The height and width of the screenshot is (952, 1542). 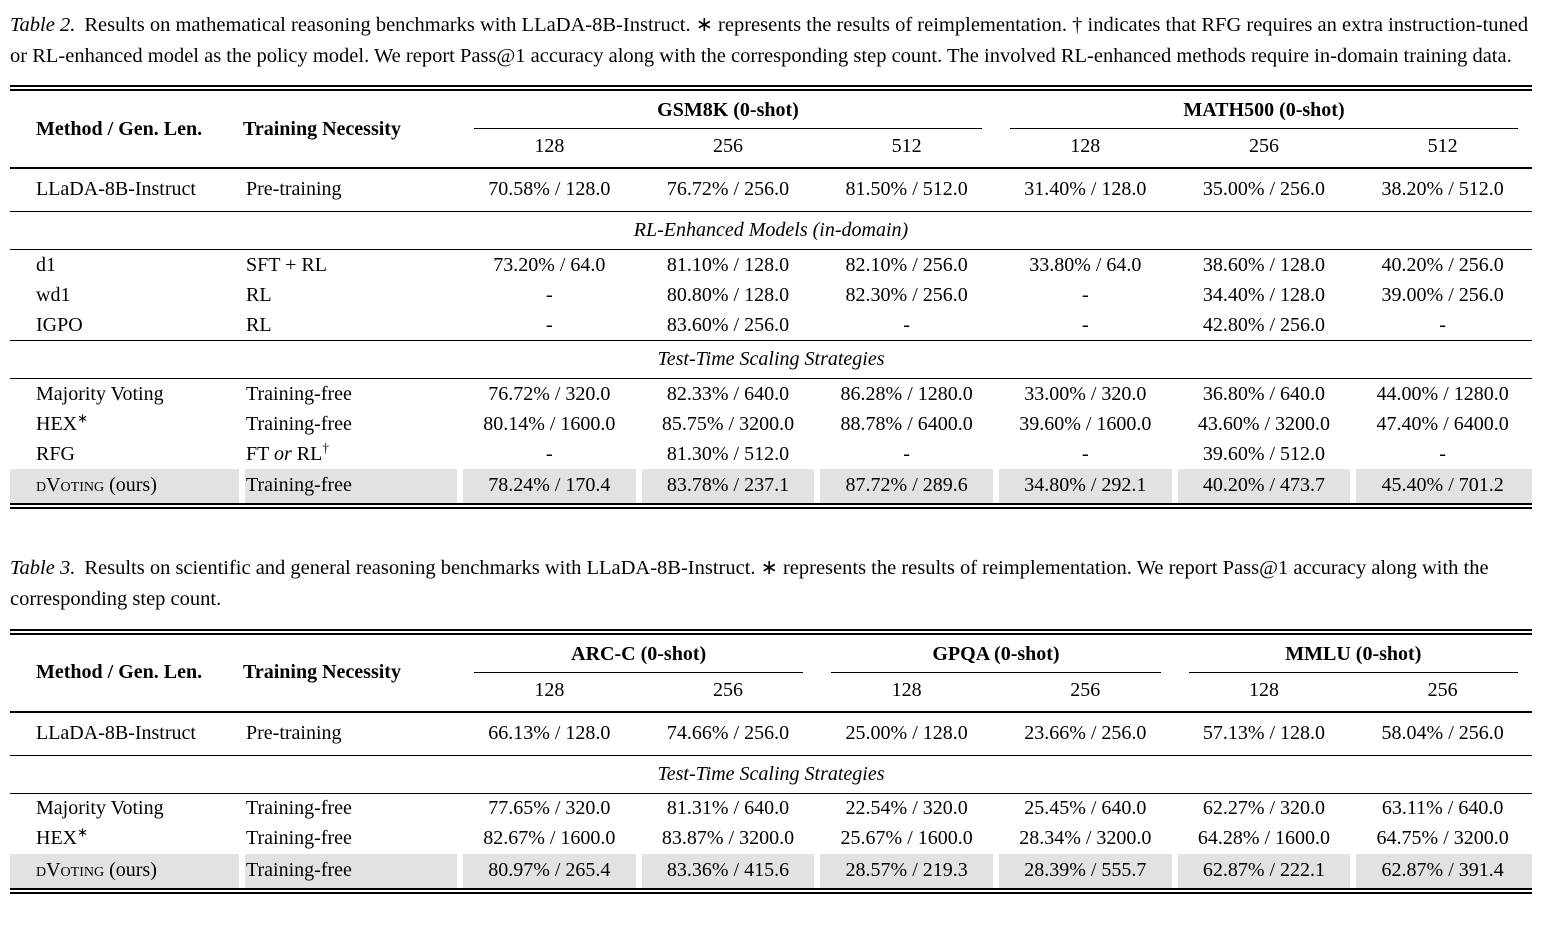 I want to click on caption-label: Table 2., so click(x=43, y=25).